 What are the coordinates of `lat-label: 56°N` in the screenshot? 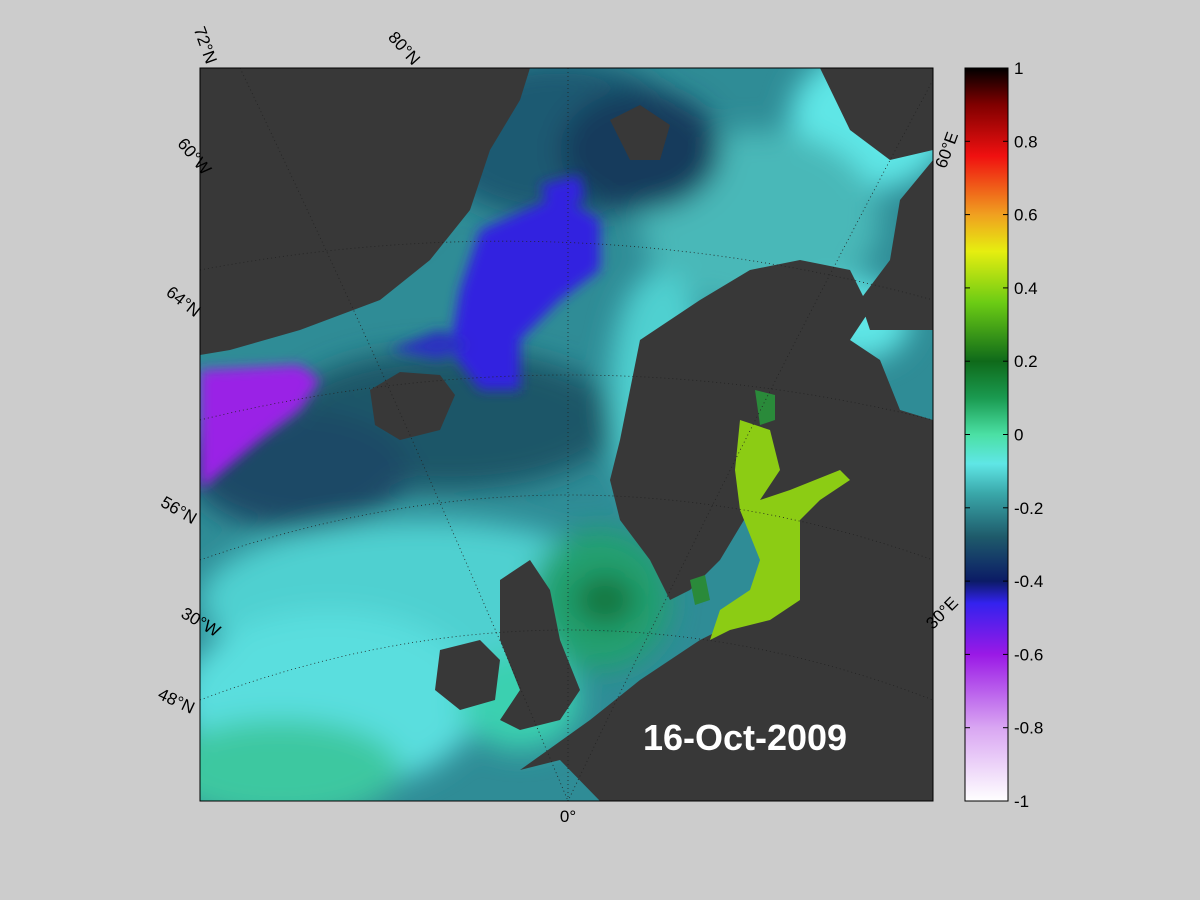 It's located at (179, 510).